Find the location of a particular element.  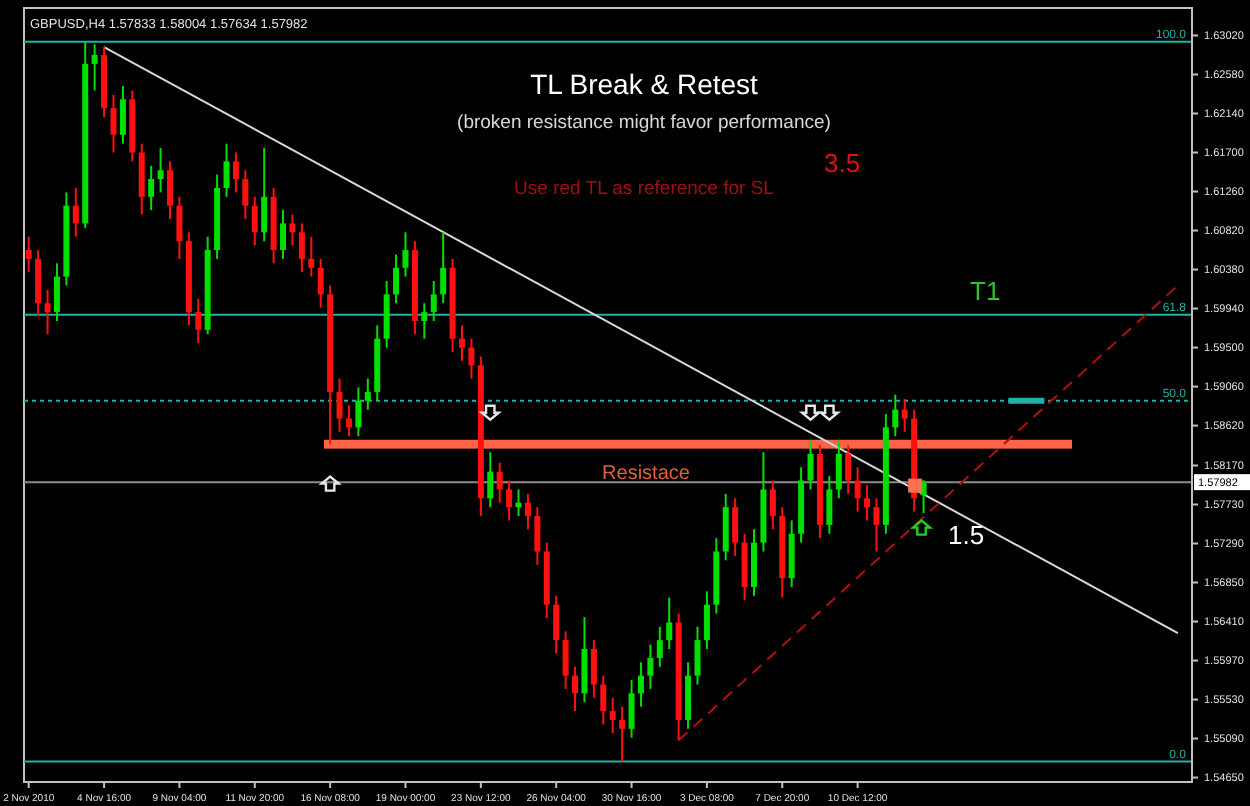

text: TL Break & Retest is located at coordinates (644, 84).